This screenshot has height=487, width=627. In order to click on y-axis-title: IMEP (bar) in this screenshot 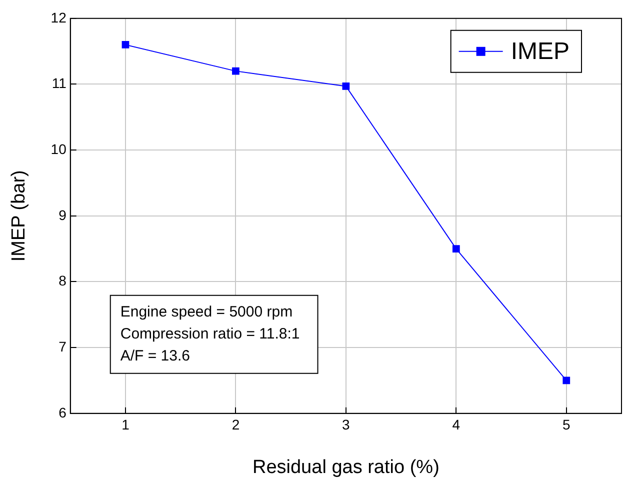, I will do `click(19, 216)`.